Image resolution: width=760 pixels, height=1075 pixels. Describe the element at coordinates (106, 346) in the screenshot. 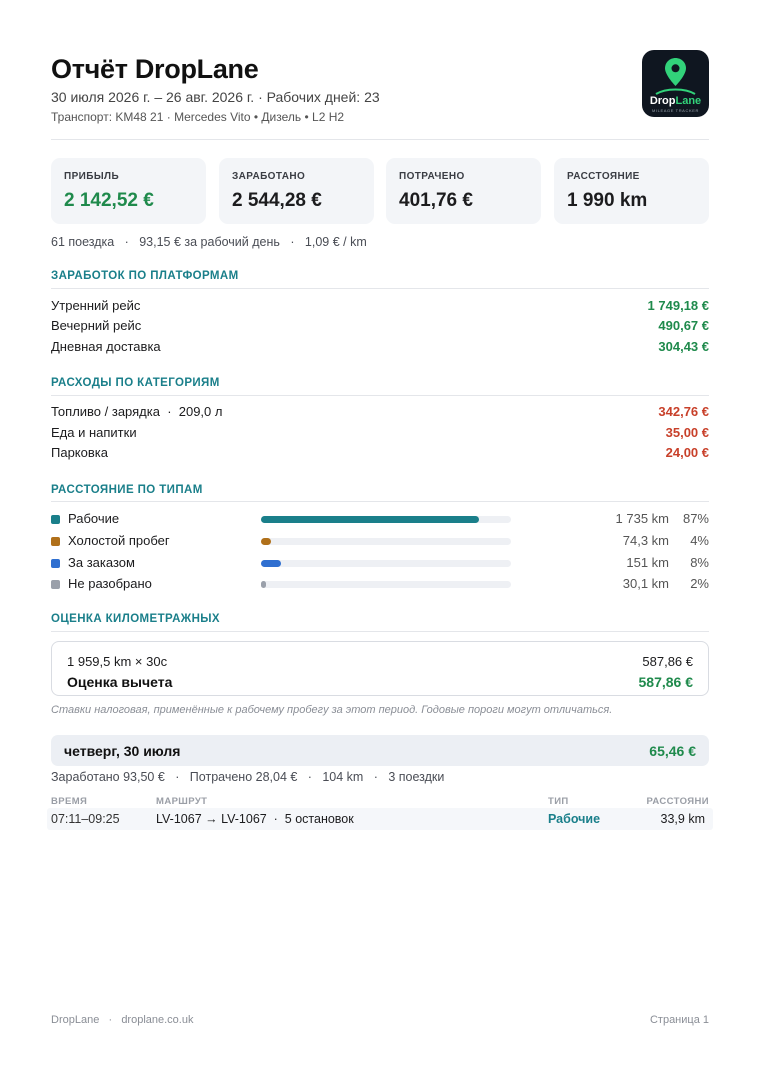

I see `earning-label: Дневная доставка` at that location.